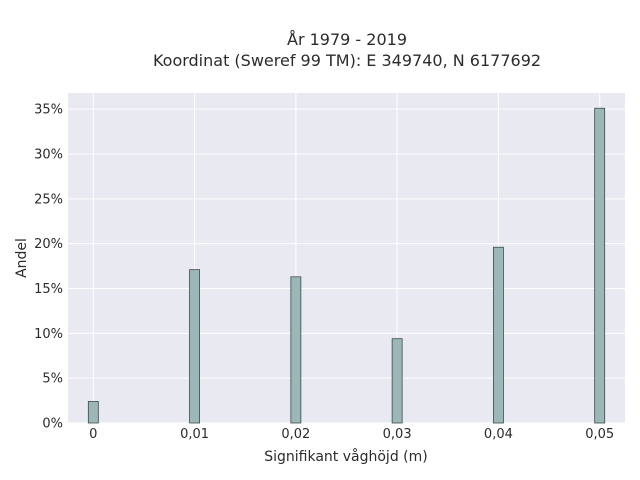 The width and height of the screenshot is (640, 480). Describe the element at coordinates (498, 434) in the screenshot. I see `x-tick-label: 0,04` at that location.